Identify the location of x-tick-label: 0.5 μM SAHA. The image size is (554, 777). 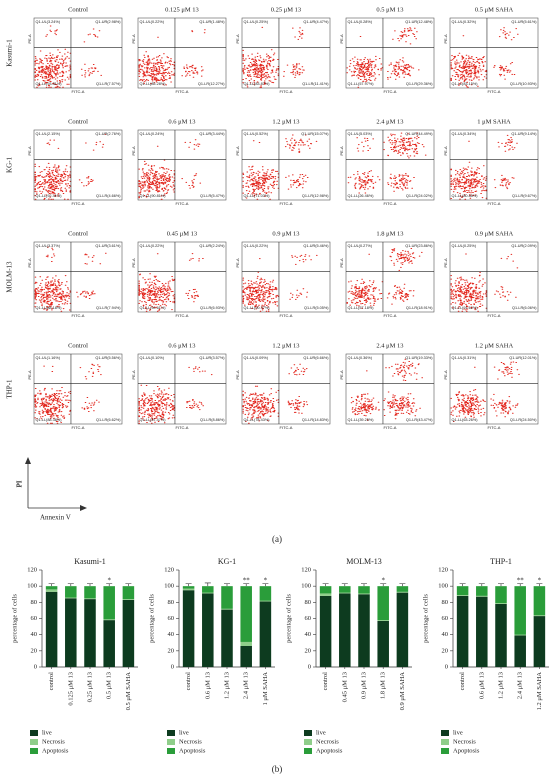
(128, 691).